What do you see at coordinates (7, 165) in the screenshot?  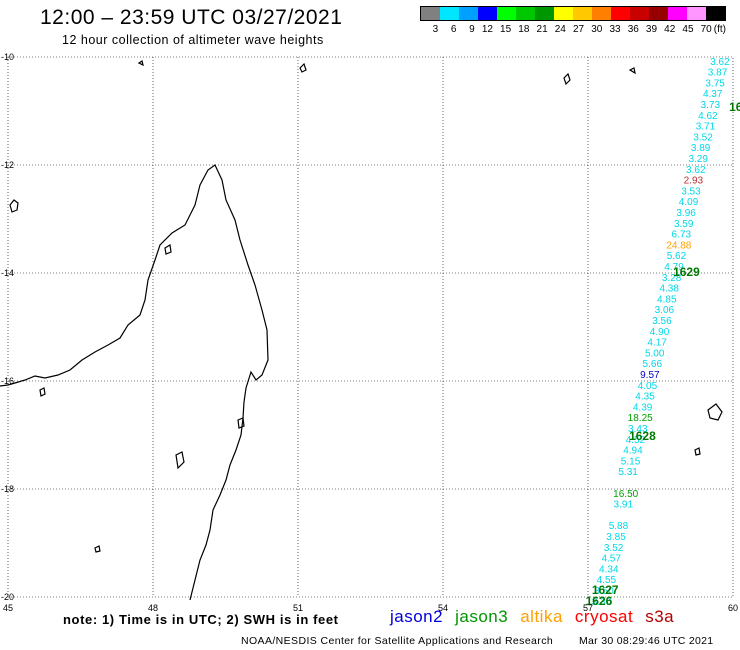 I see `lat-tick-label: -12` at bounding box center [7, 165].